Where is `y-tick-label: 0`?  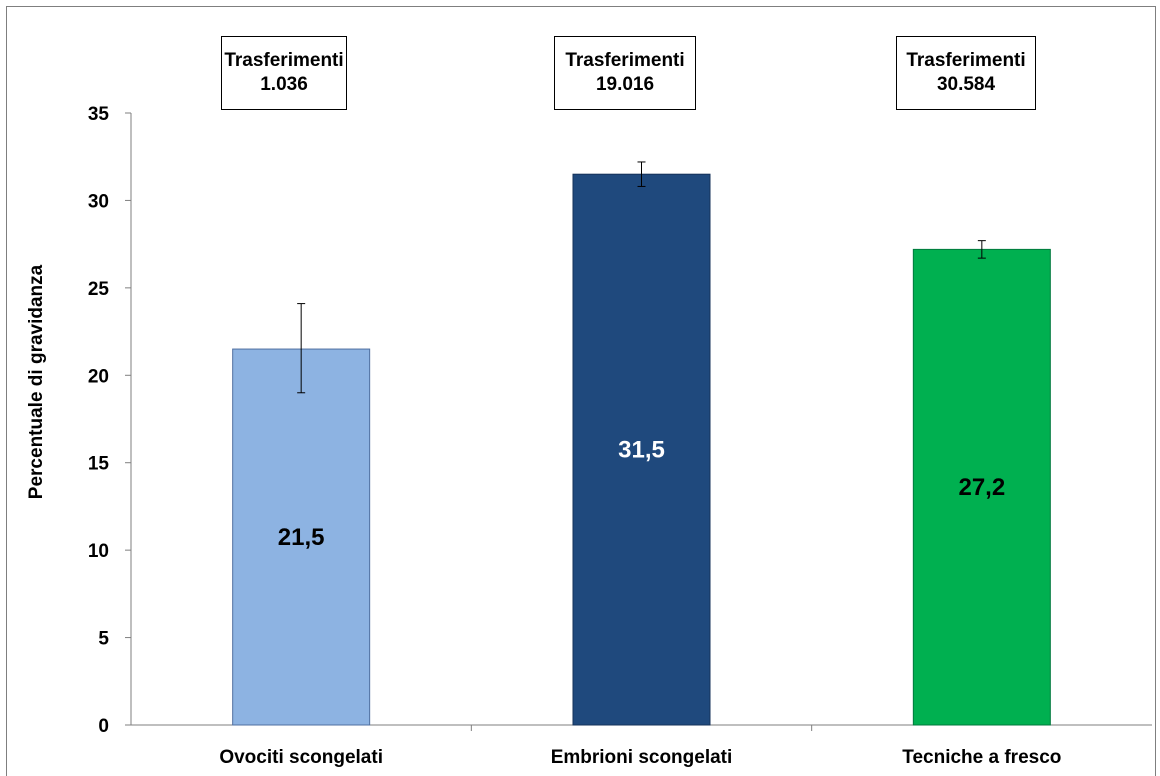
y-tick-label: 0 is located at coordinates (103, 726).